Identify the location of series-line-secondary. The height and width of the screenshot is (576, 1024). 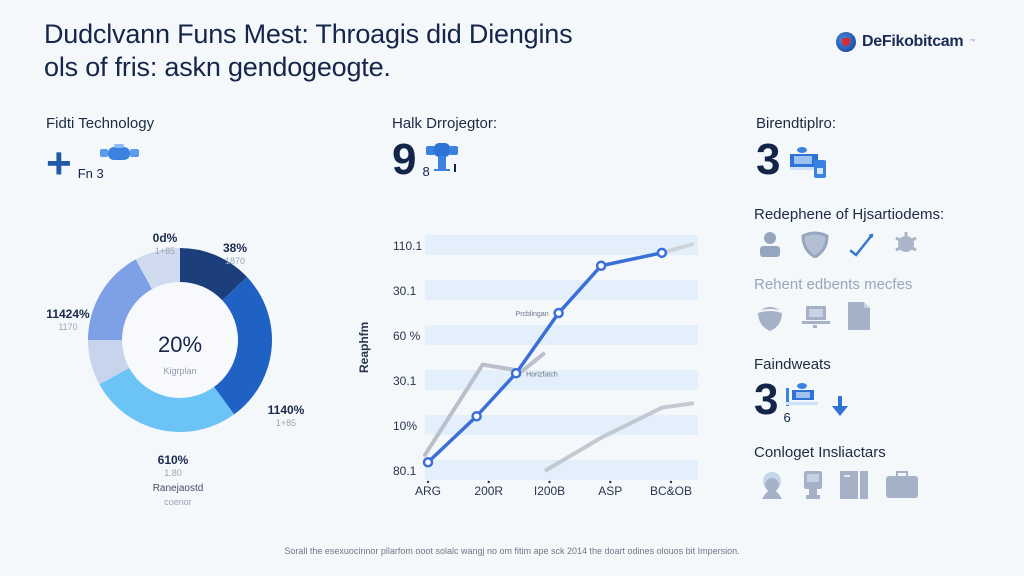
(484, 404).